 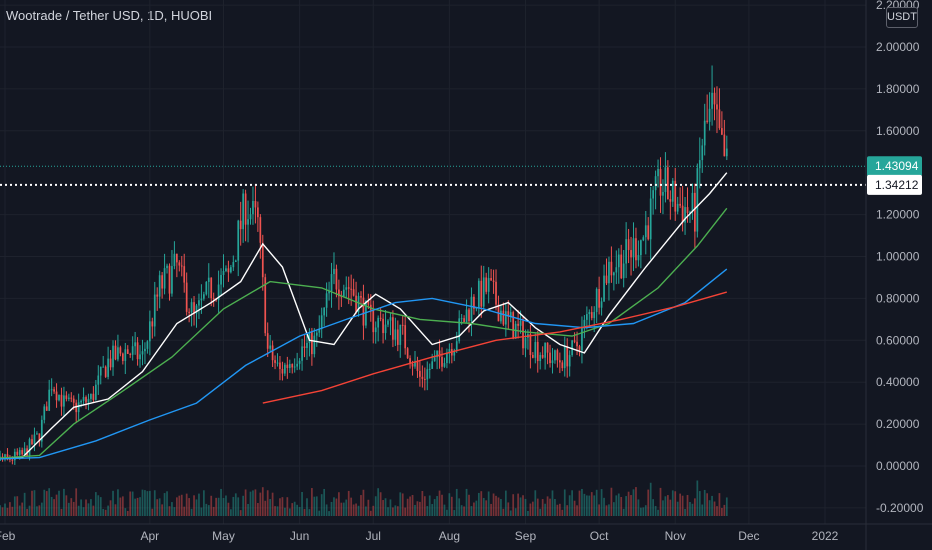 What do you see at coordinates (900, 508) in the screenshot?
I see `y-tick-label: -0.20000` at bounding box center [900, 508].